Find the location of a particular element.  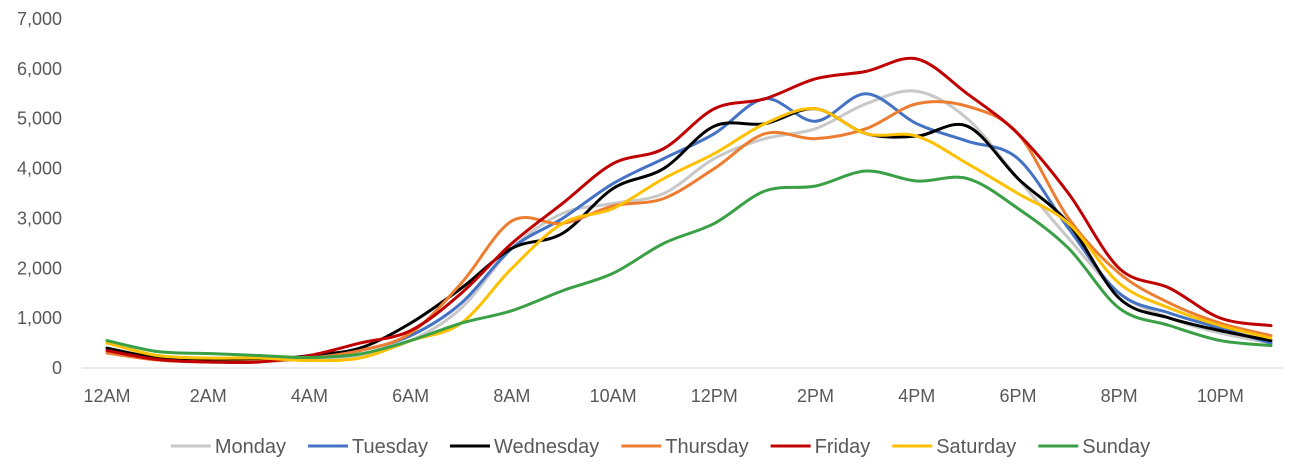

legend-label: Tuesday is located at coordinates (390, 447).